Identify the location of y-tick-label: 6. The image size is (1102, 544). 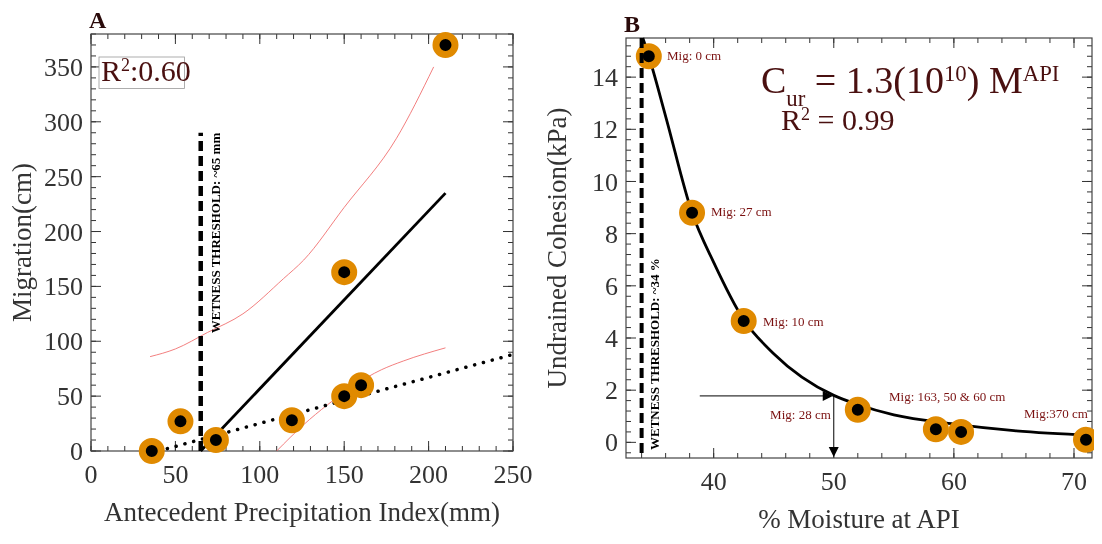
(611, 286).